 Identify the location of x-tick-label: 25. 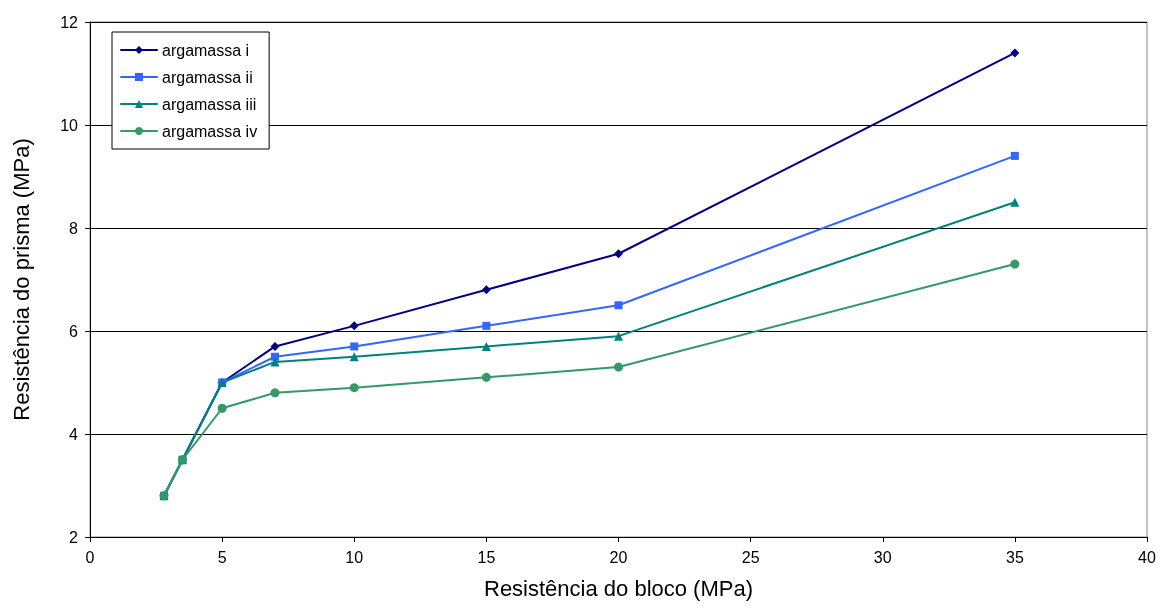
(750, 557).